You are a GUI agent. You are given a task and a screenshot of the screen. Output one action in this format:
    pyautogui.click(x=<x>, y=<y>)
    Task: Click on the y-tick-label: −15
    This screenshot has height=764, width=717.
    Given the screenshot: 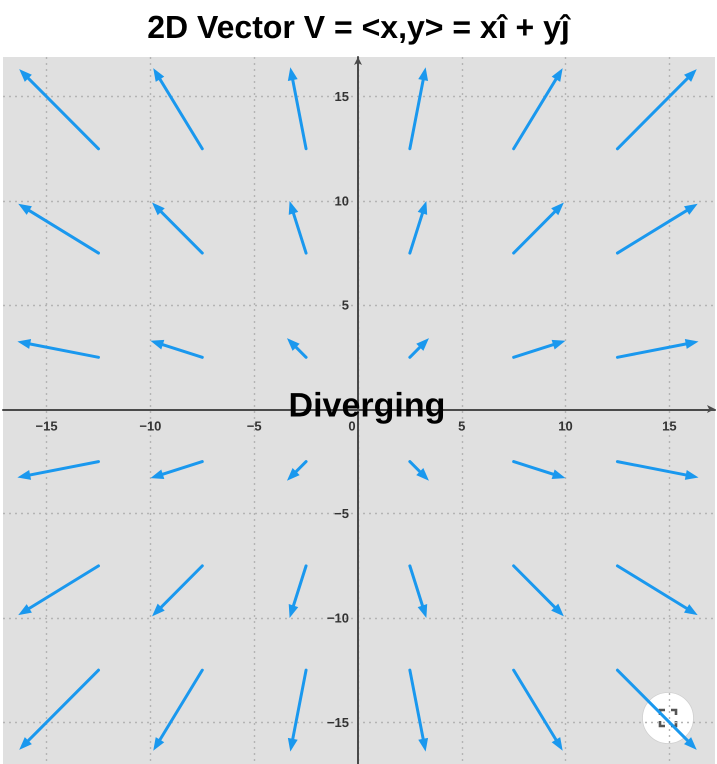 What is the action you would take?
    pyautogui.click(x=337, y=722)
    